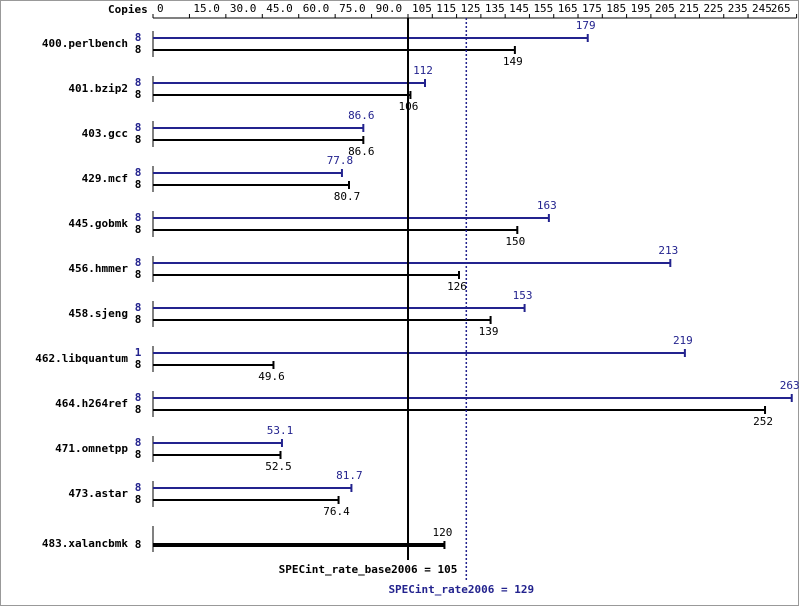 The width and height of the screenshot is (799, 610). I want to click on value-label: 139, so click(489, 331).